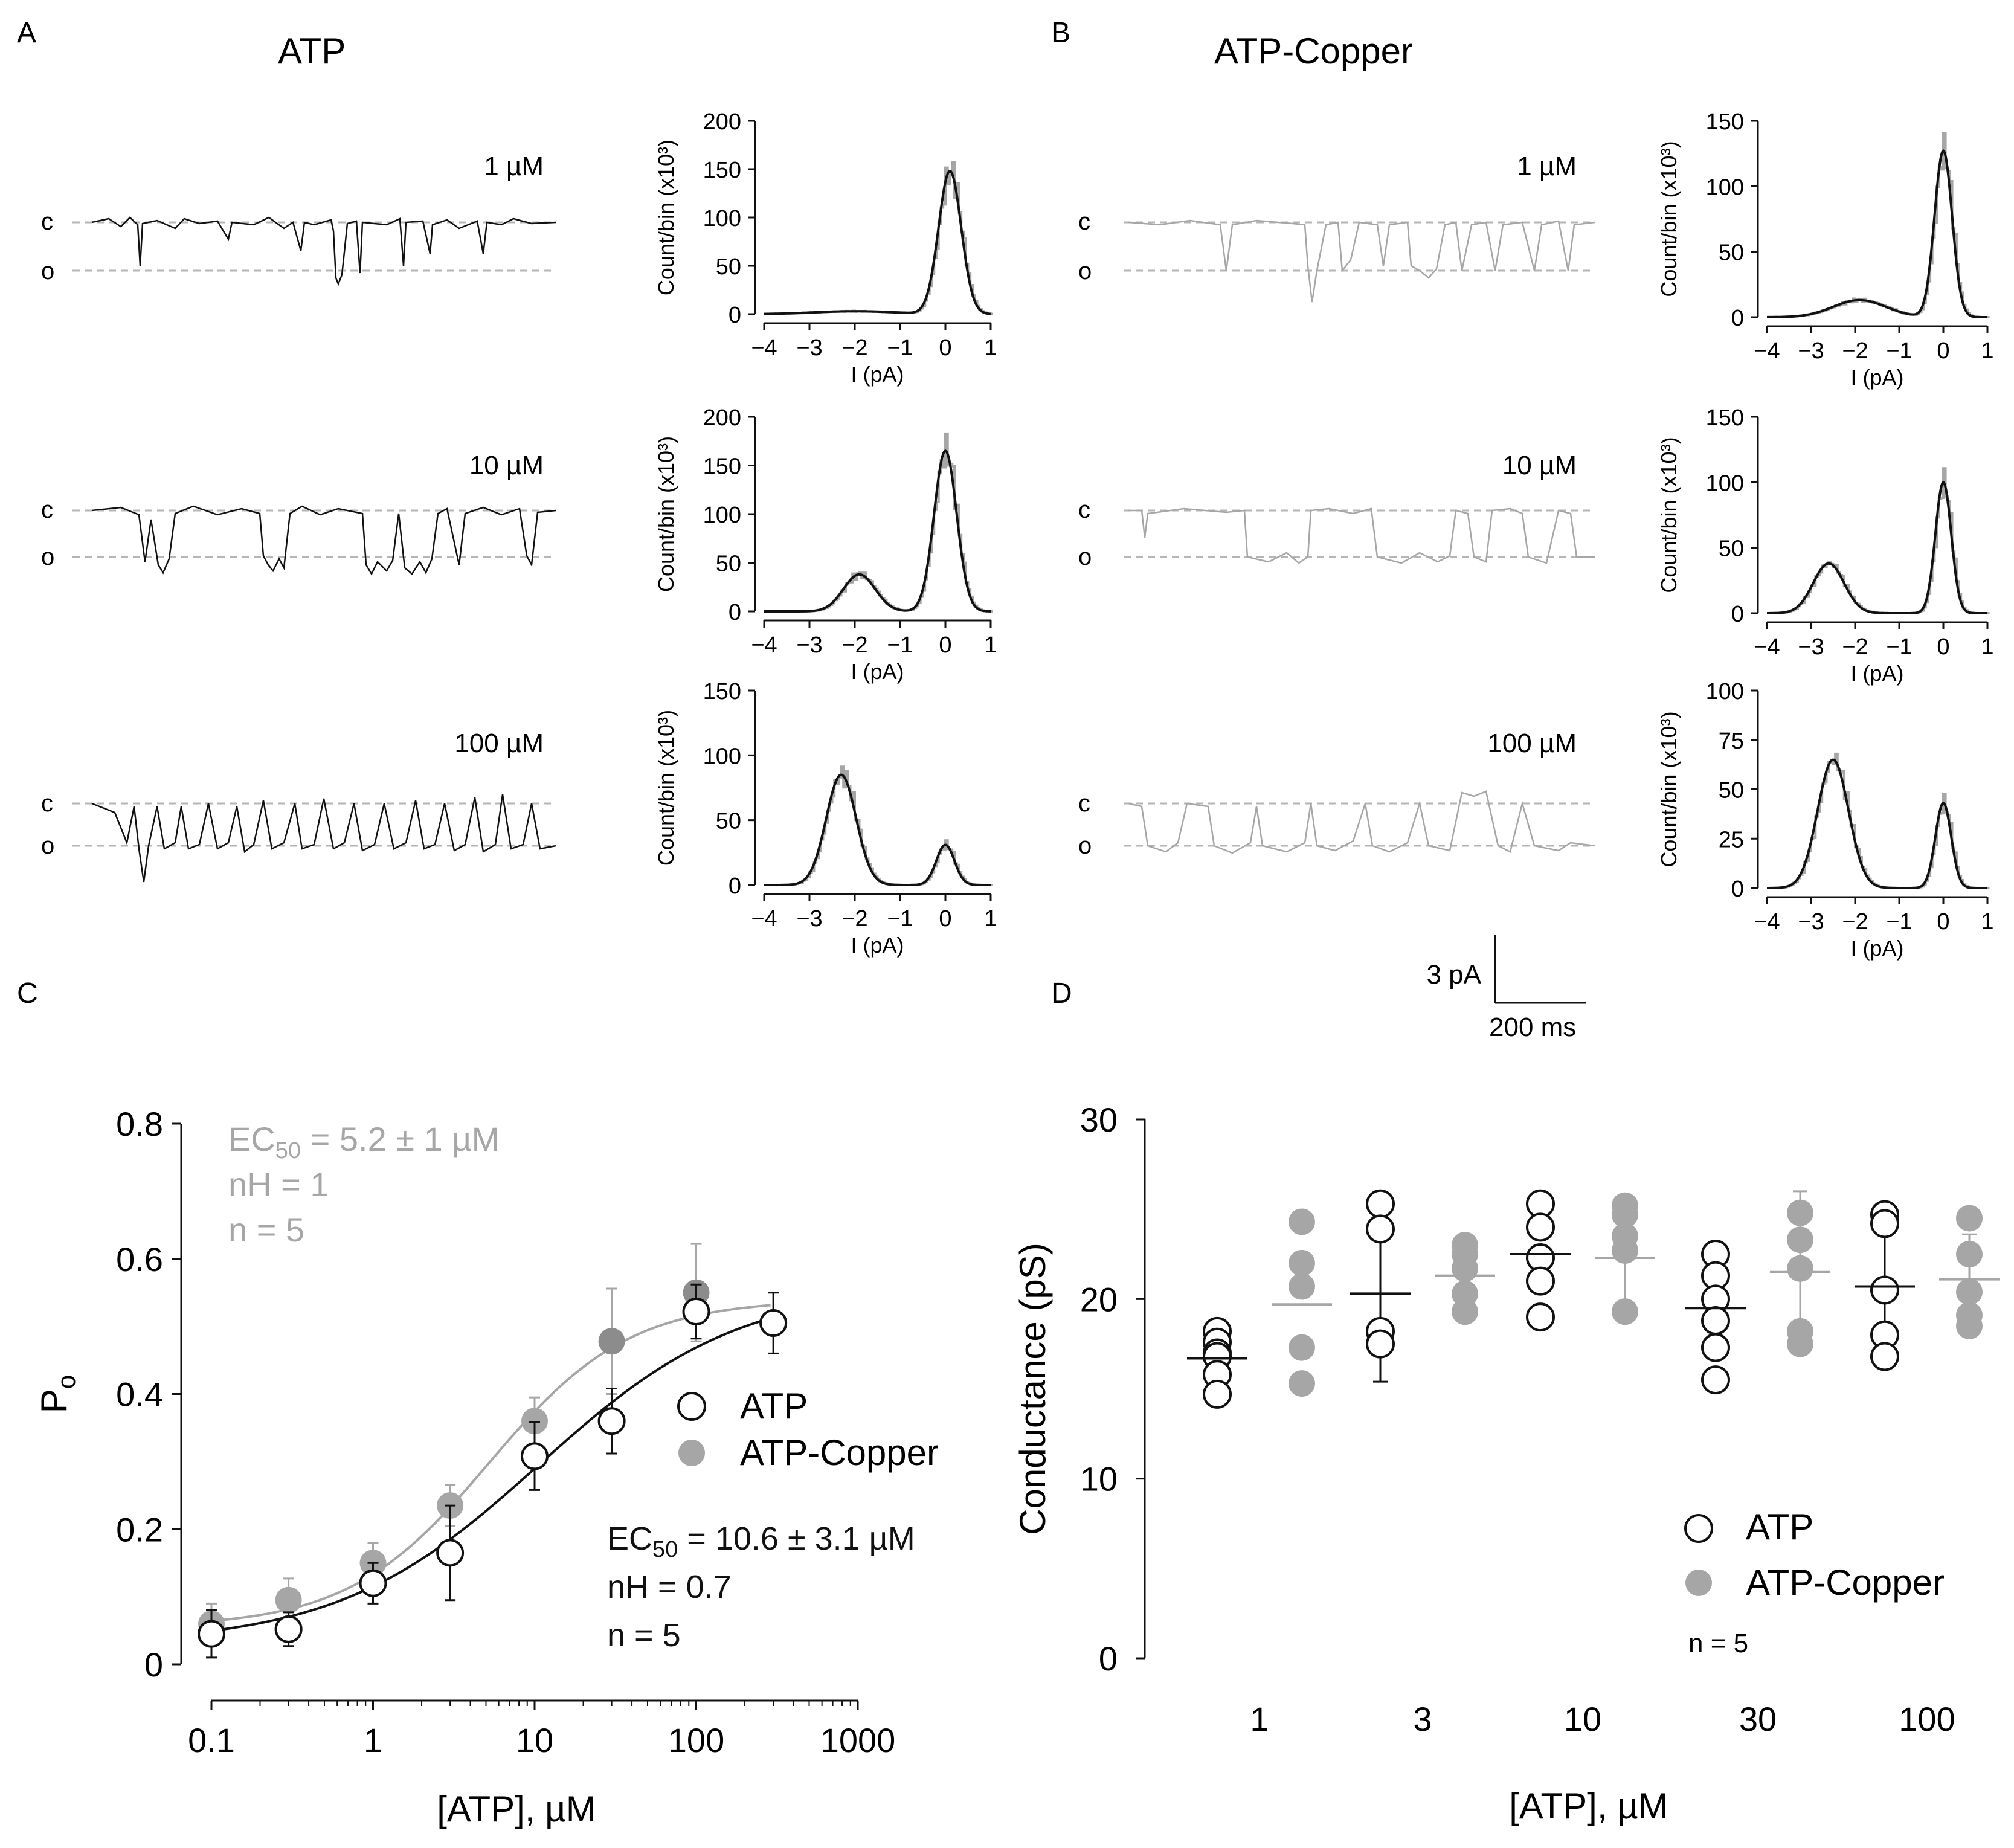 This screenshot has width=2014, height=1848. What do you see at coordinates (840, 1453) in the screenshot?
I see `legend-label-copper: ATP-Copper` at bounding box center [840, 1453].